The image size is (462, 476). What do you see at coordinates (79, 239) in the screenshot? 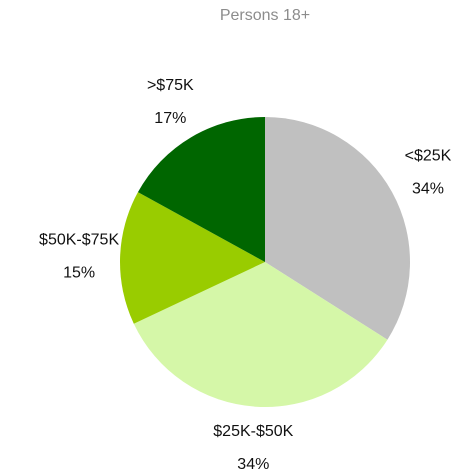
I see `slice-label: $50K-$75K` at bounding box center [79, 239].